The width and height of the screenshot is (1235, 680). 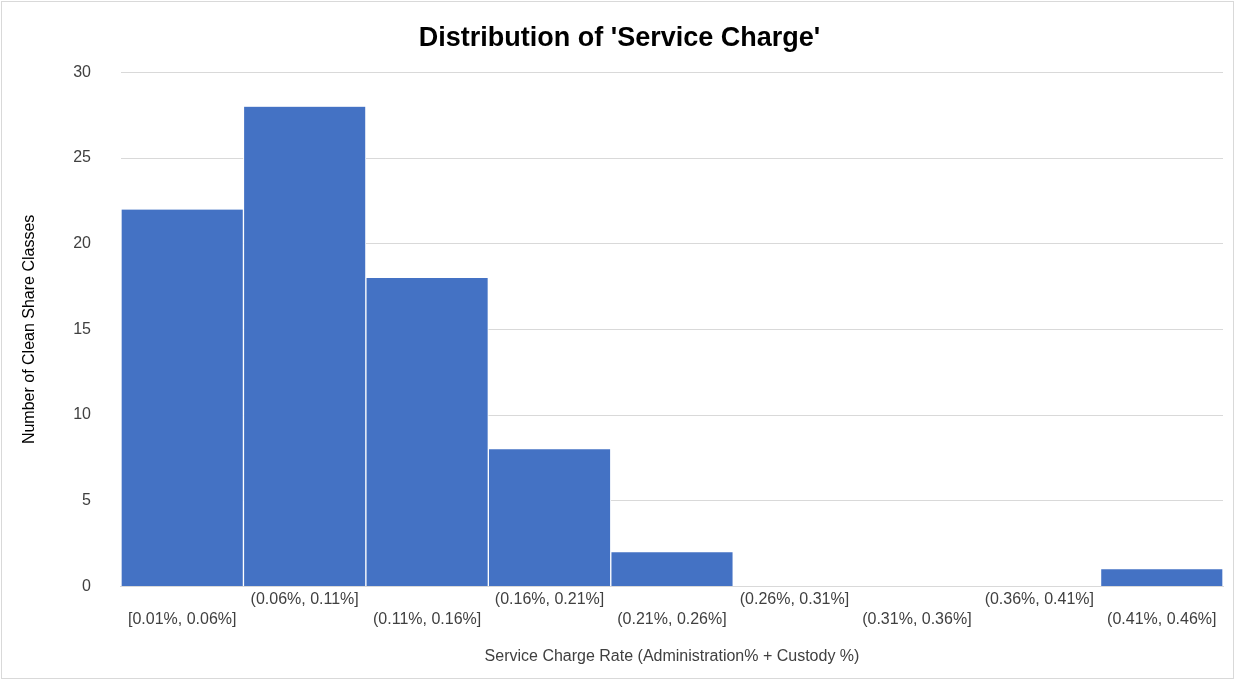 I want to click on x-tick-label: (0.41%, 0.46%], so click(x=1162, y=618).